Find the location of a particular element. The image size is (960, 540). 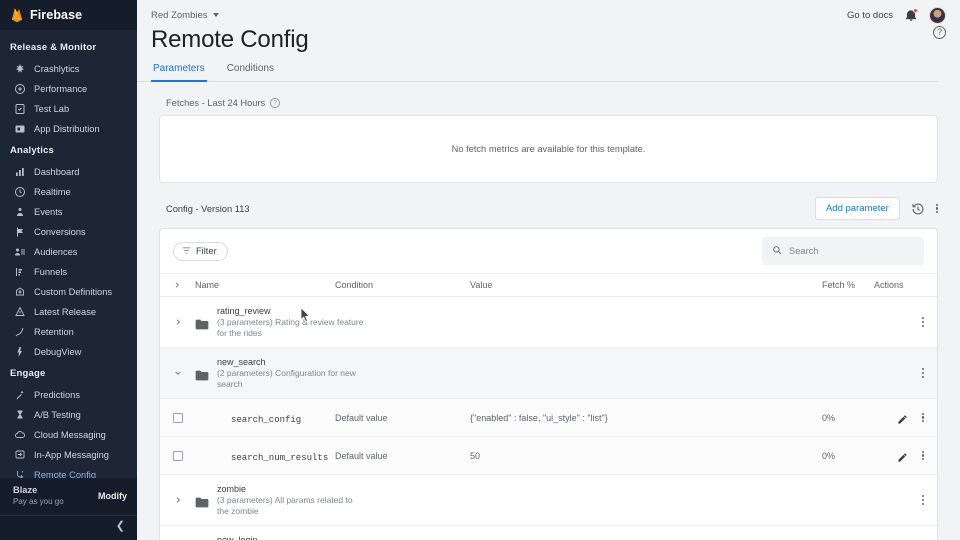

chevron-left-icon: ❮ is located at coordinates (120, 526).